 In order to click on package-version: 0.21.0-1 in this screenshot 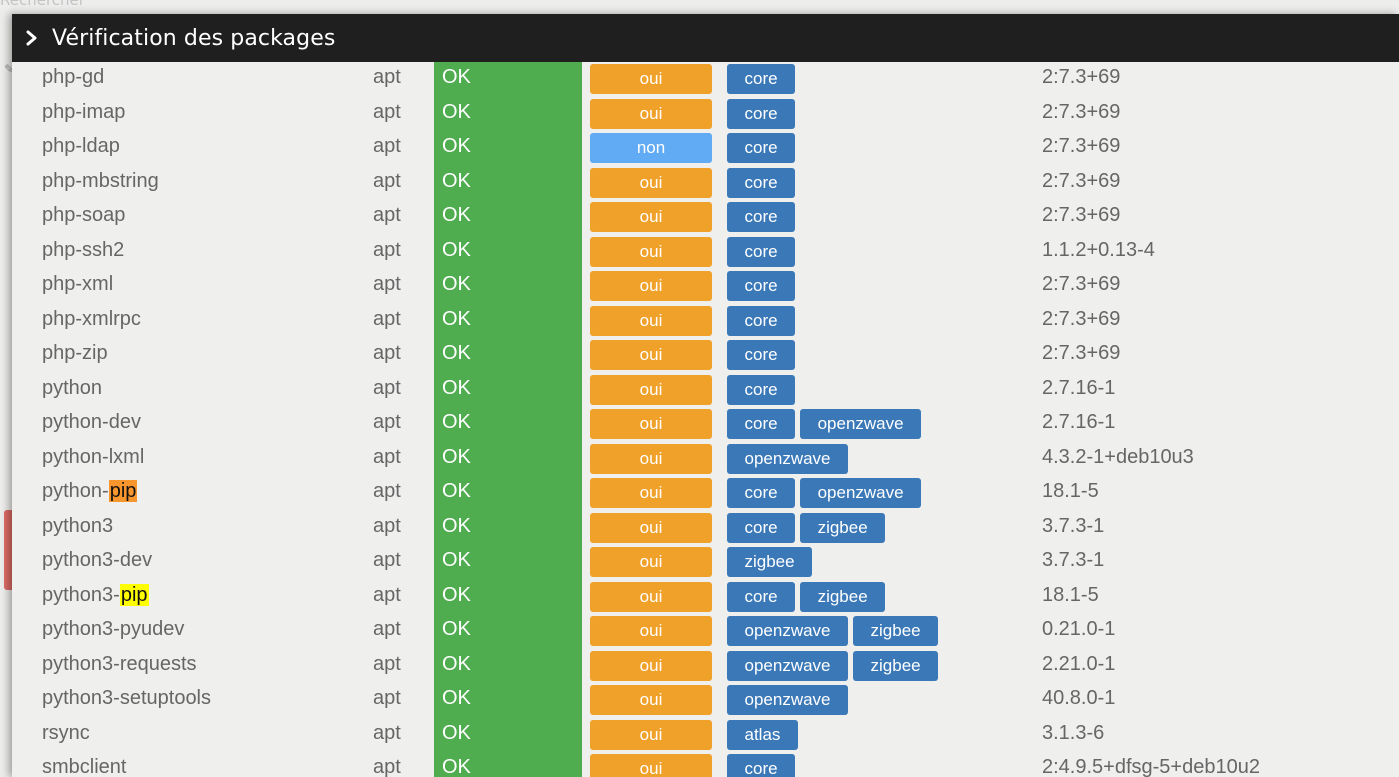, I will do `click(1079, 629)`.